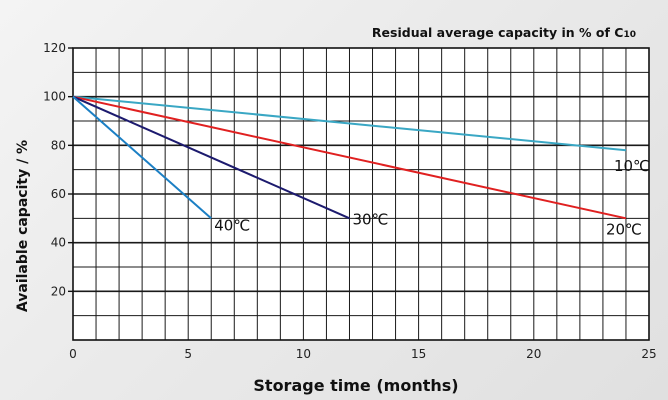  What do you see at coordinates (362, 354) in the screenshot?
I see `x-tick-labels: 0 5 10 15 20 25` at bounding box center [362, 354].